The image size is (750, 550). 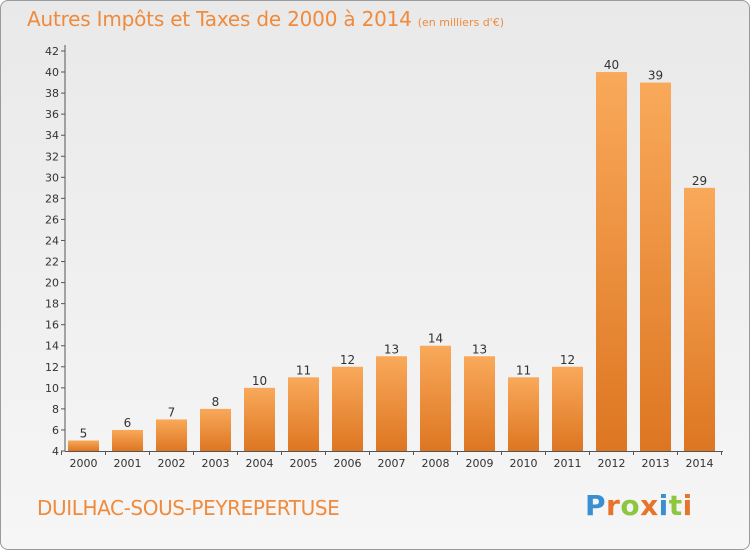 I want to click on y-tick-label: 12, so click(x=52, y=367).